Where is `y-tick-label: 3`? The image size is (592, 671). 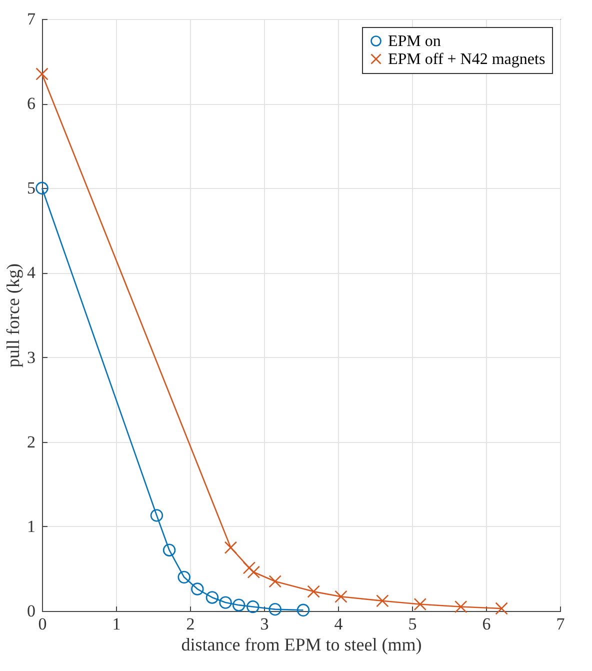
y-tick-label: 3 is located at coordinates (31, 357).